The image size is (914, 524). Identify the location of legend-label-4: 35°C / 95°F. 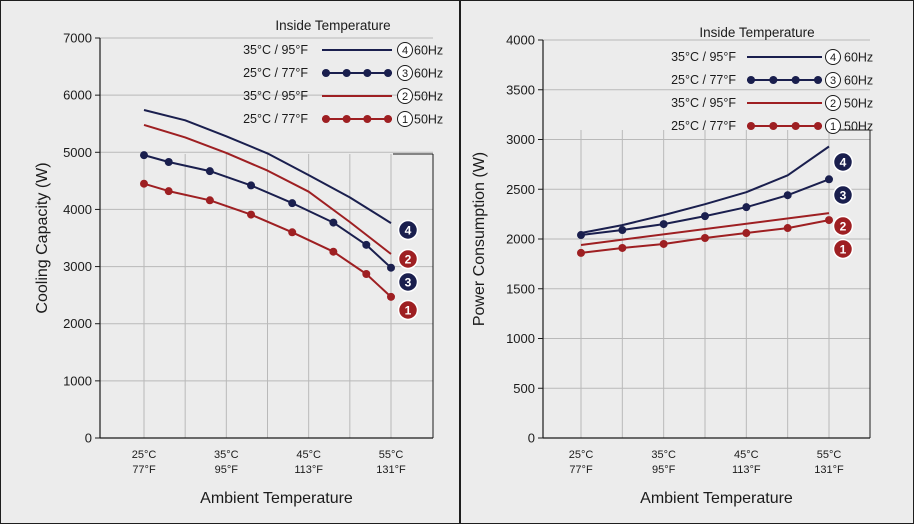
(703, 57).